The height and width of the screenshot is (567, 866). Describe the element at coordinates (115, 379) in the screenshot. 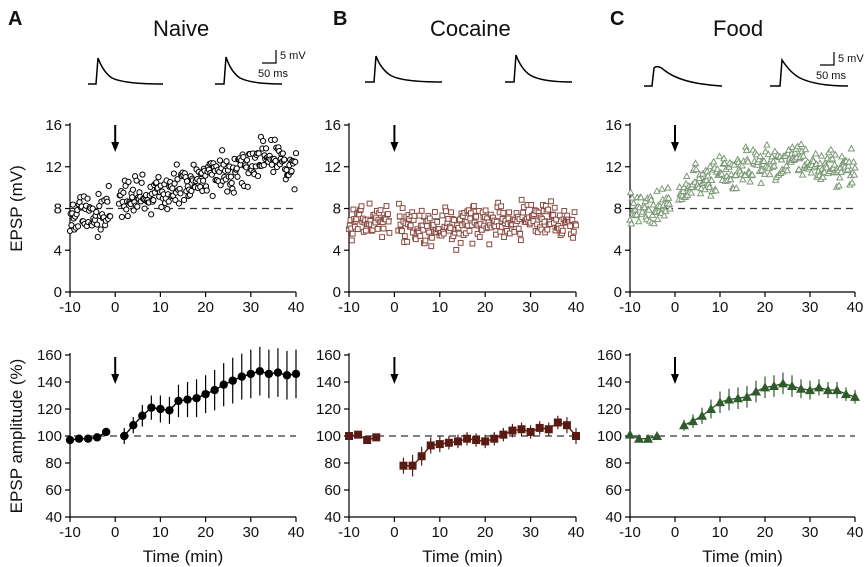

I see `chart-a-bottom-arrow-icon` at that location.